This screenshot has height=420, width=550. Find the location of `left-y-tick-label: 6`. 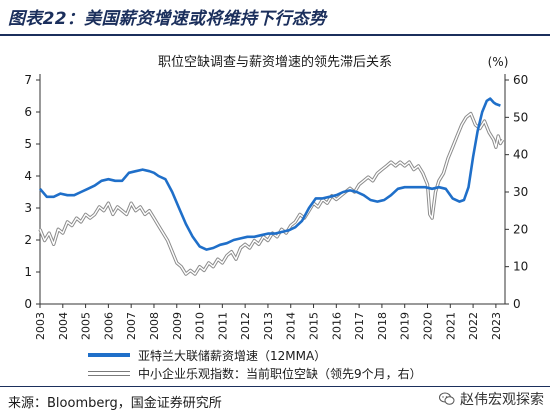

left-y-tick-label: 6 is located at coordinates (28, 112).